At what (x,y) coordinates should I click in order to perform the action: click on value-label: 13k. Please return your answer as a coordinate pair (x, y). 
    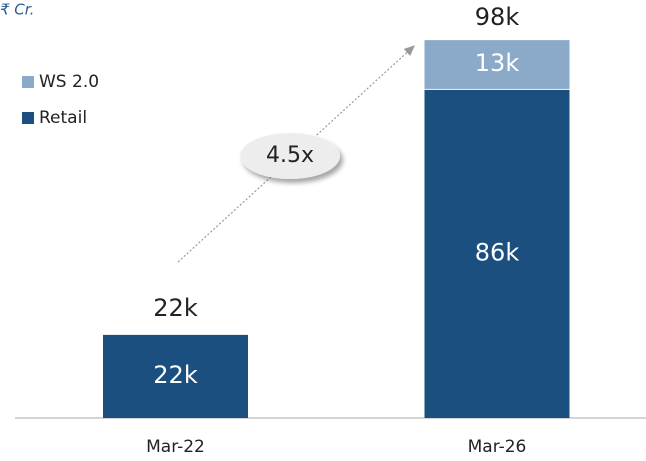
    Looking at the image, I should click on (497, 63).